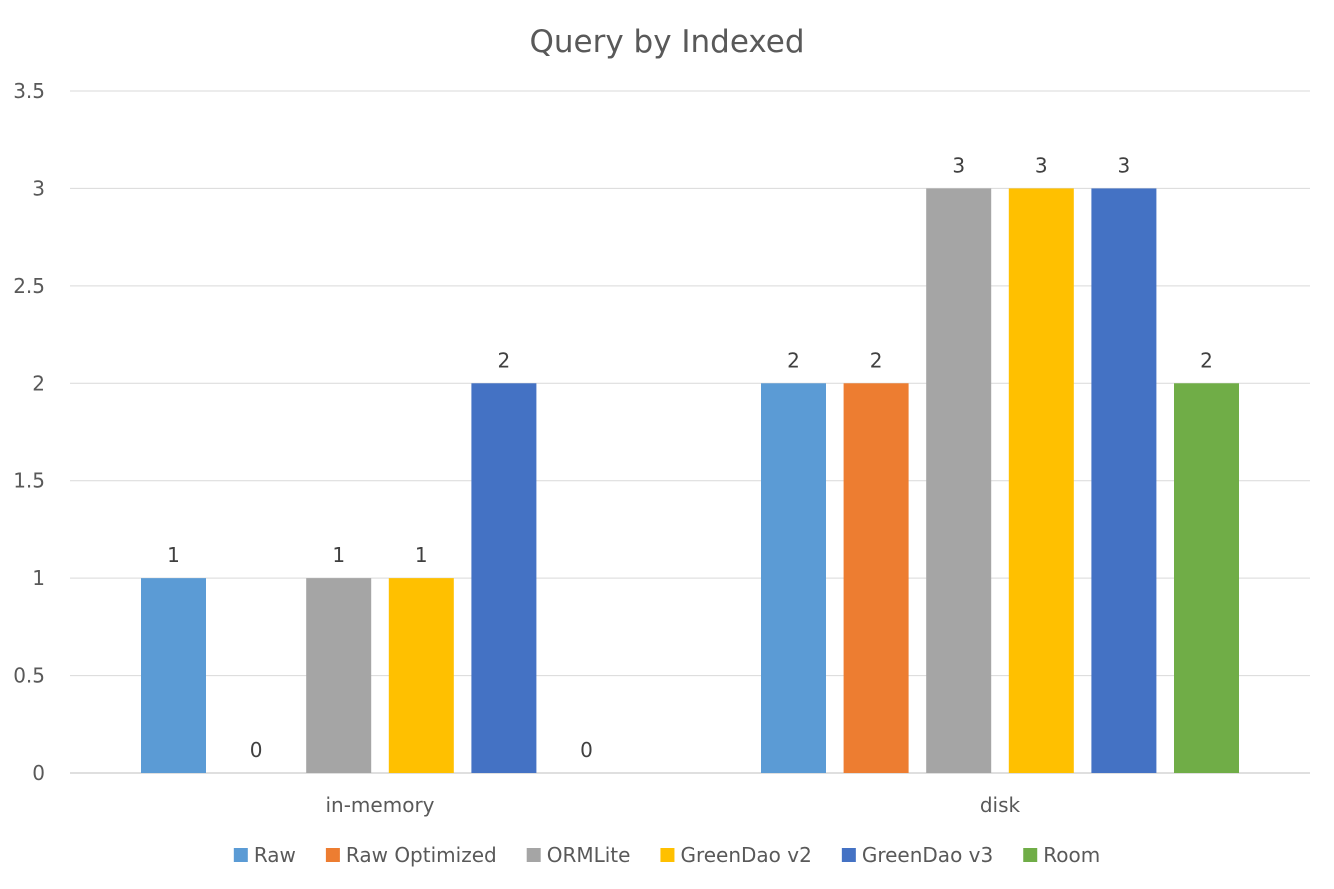 The height and width of the screenshot is (889, 1334). Describe the element at coordinates (1071, 855) in the screenshot. I see `legend-label: Room` at that location.